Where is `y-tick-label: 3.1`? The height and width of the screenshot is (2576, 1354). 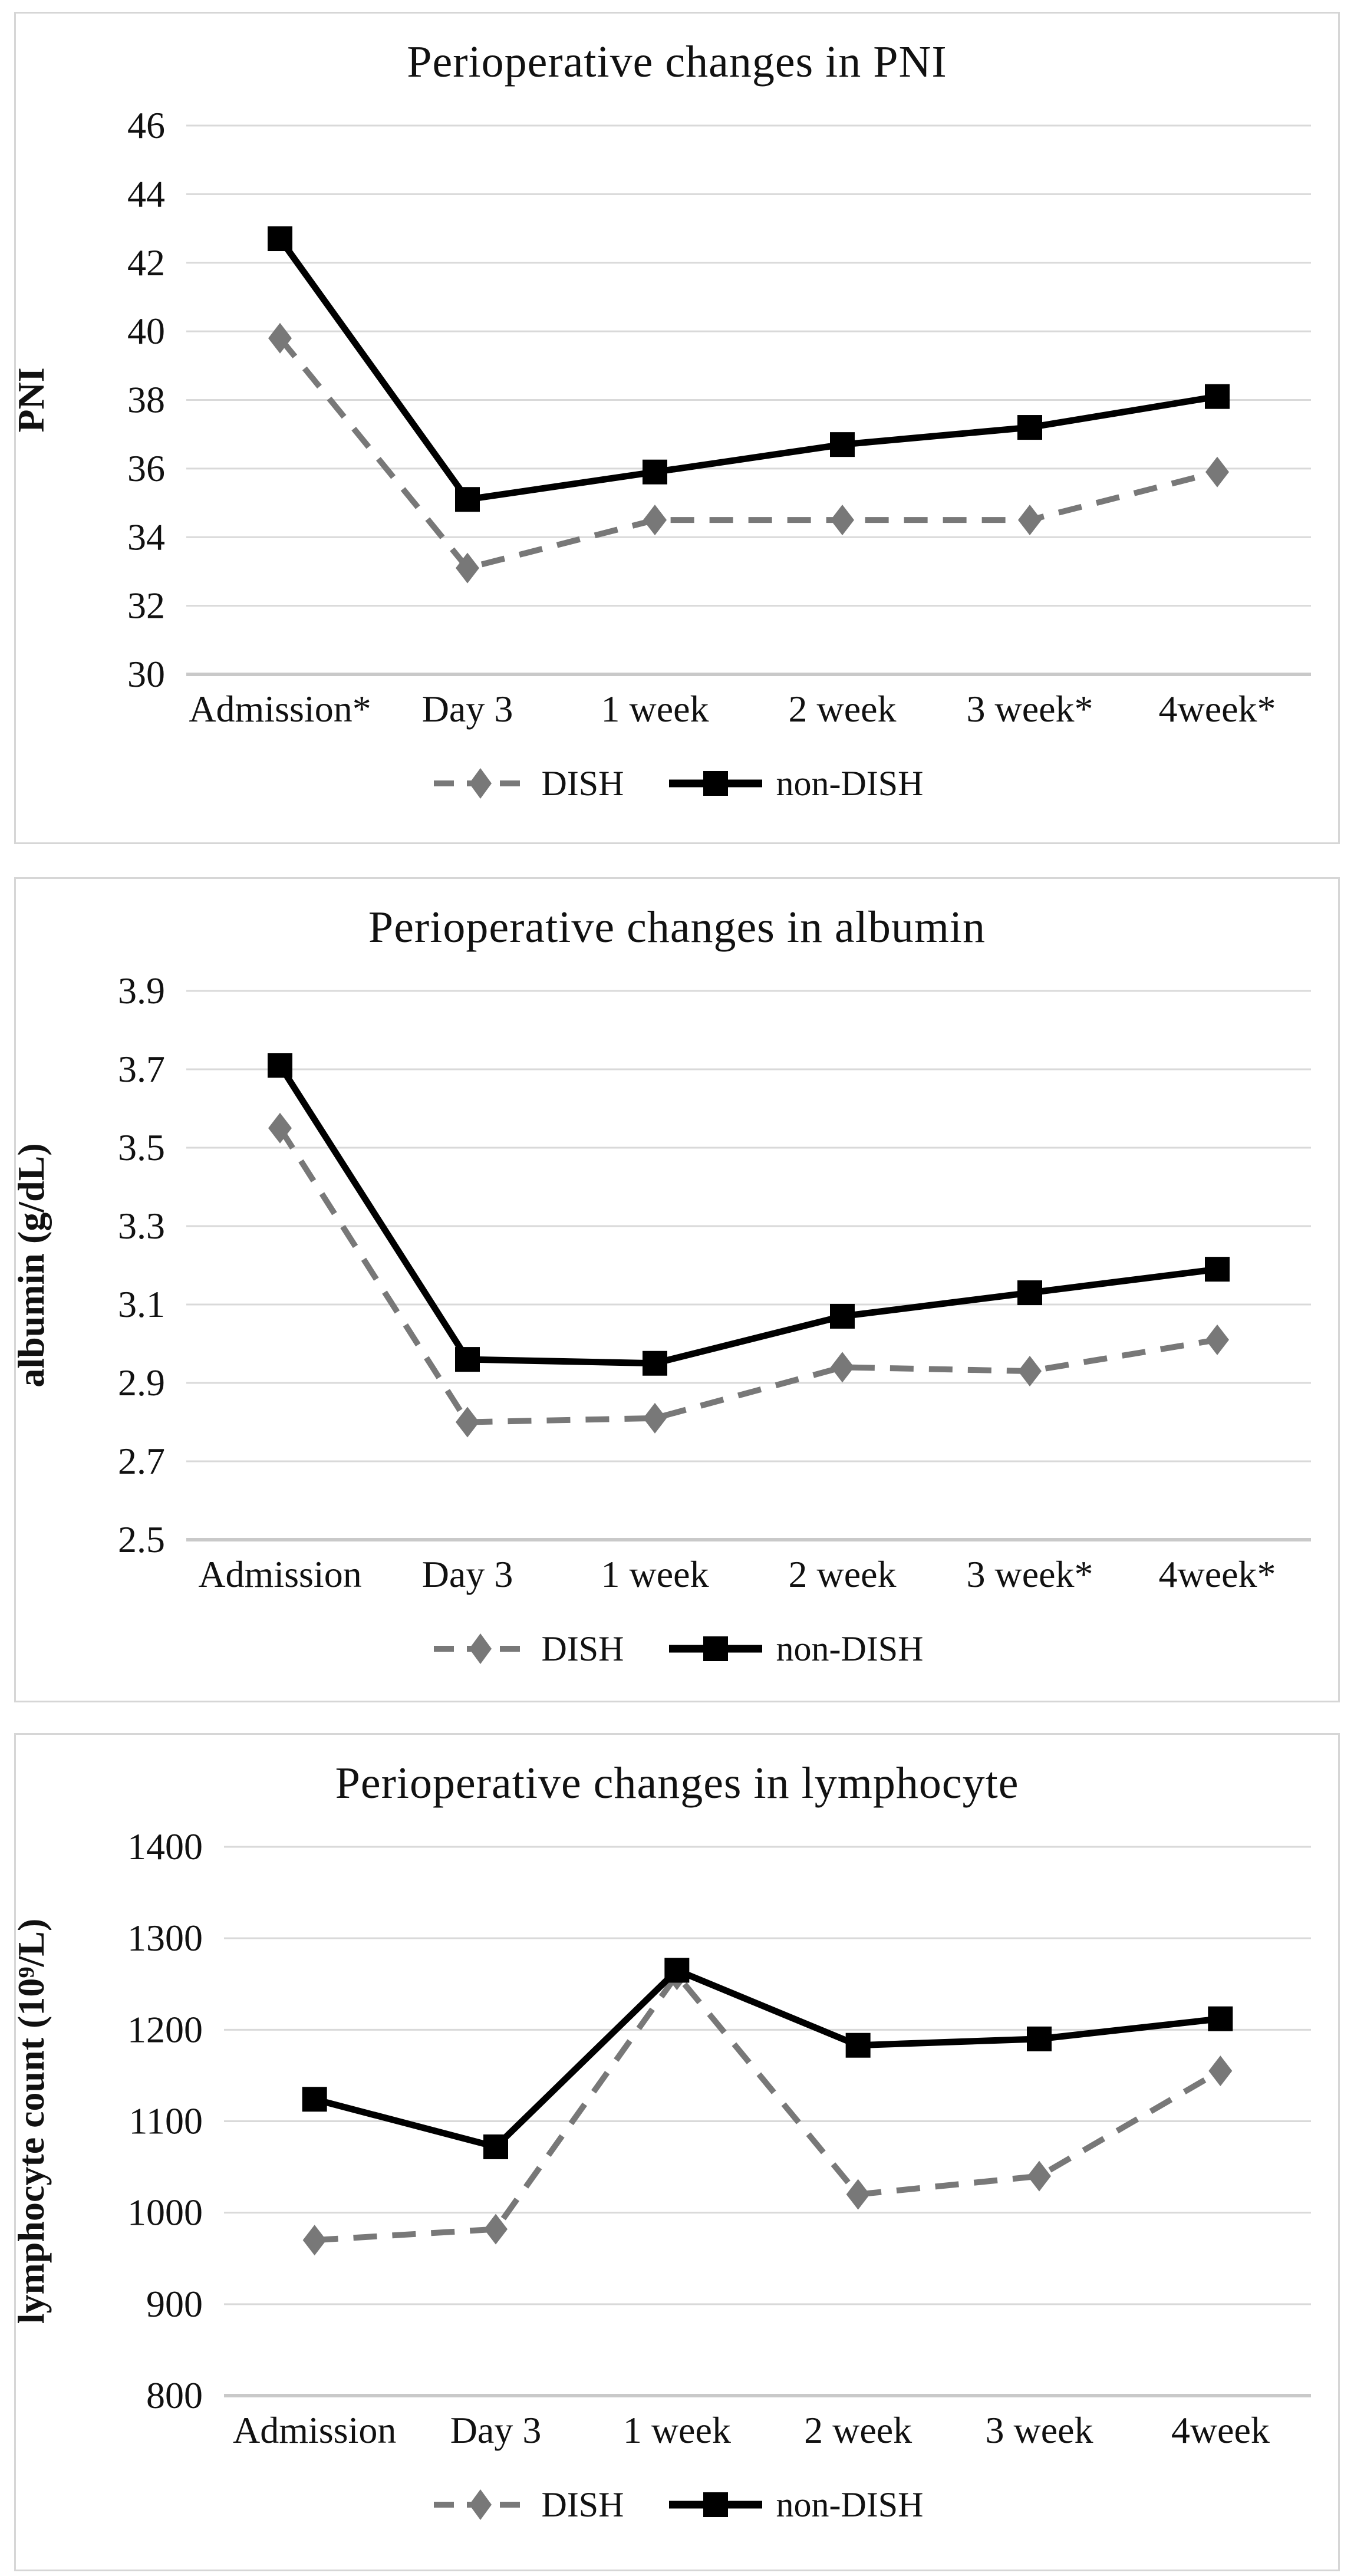 y-tick-label: 3.1 is located at coordinates (141, 1304).